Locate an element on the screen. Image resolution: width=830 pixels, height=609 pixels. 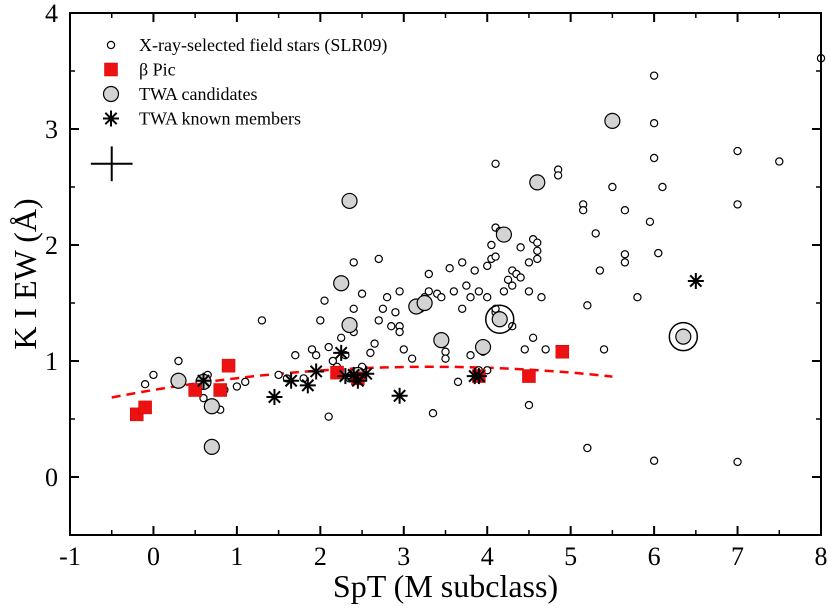
legend-beta-pic-marker is located at coordinates (111, 69).